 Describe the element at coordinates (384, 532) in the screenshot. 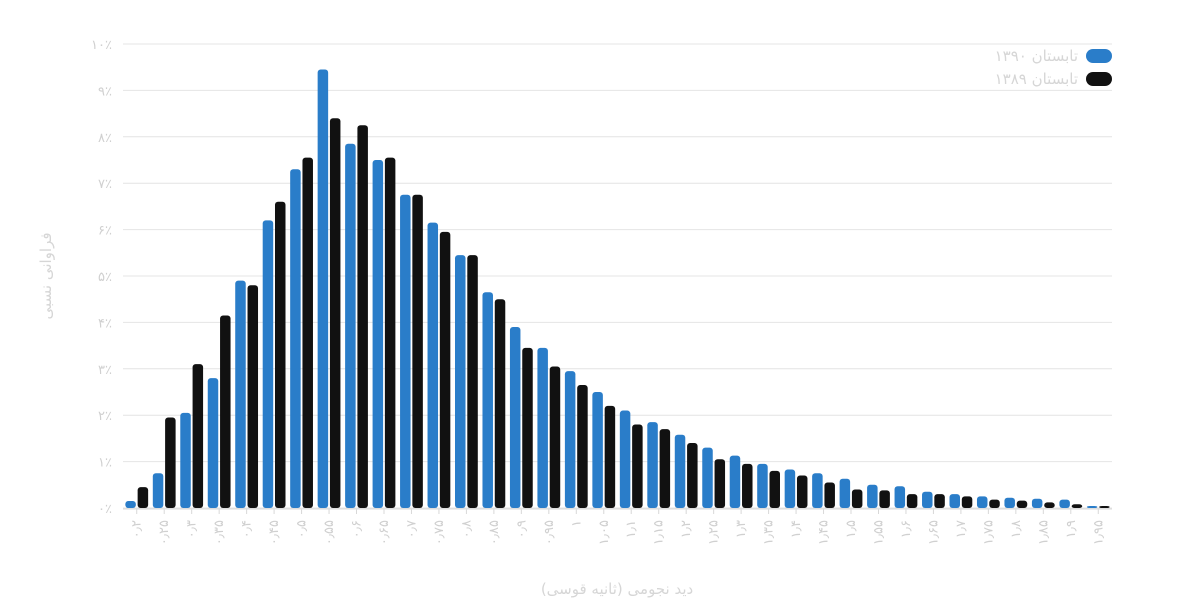

I see `x-tick-label: ۰٫۶۵` at that location.